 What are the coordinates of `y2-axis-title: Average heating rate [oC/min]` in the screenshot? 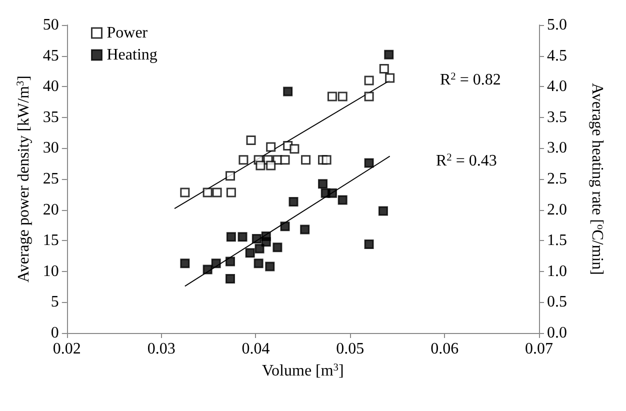 It's located at (597, 179).